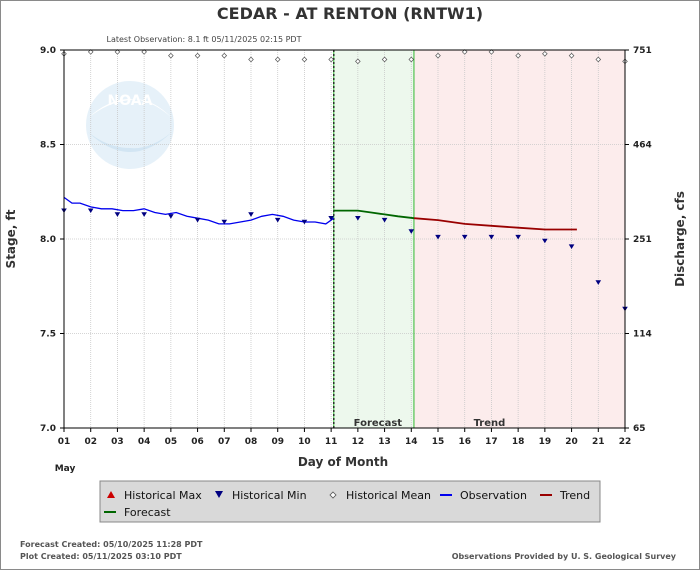 The height and width of the screenshot is (570, 700). Describe the element at coordinates (545, 442) in the screenshot. I see `x-tick-label: 19` at that location.